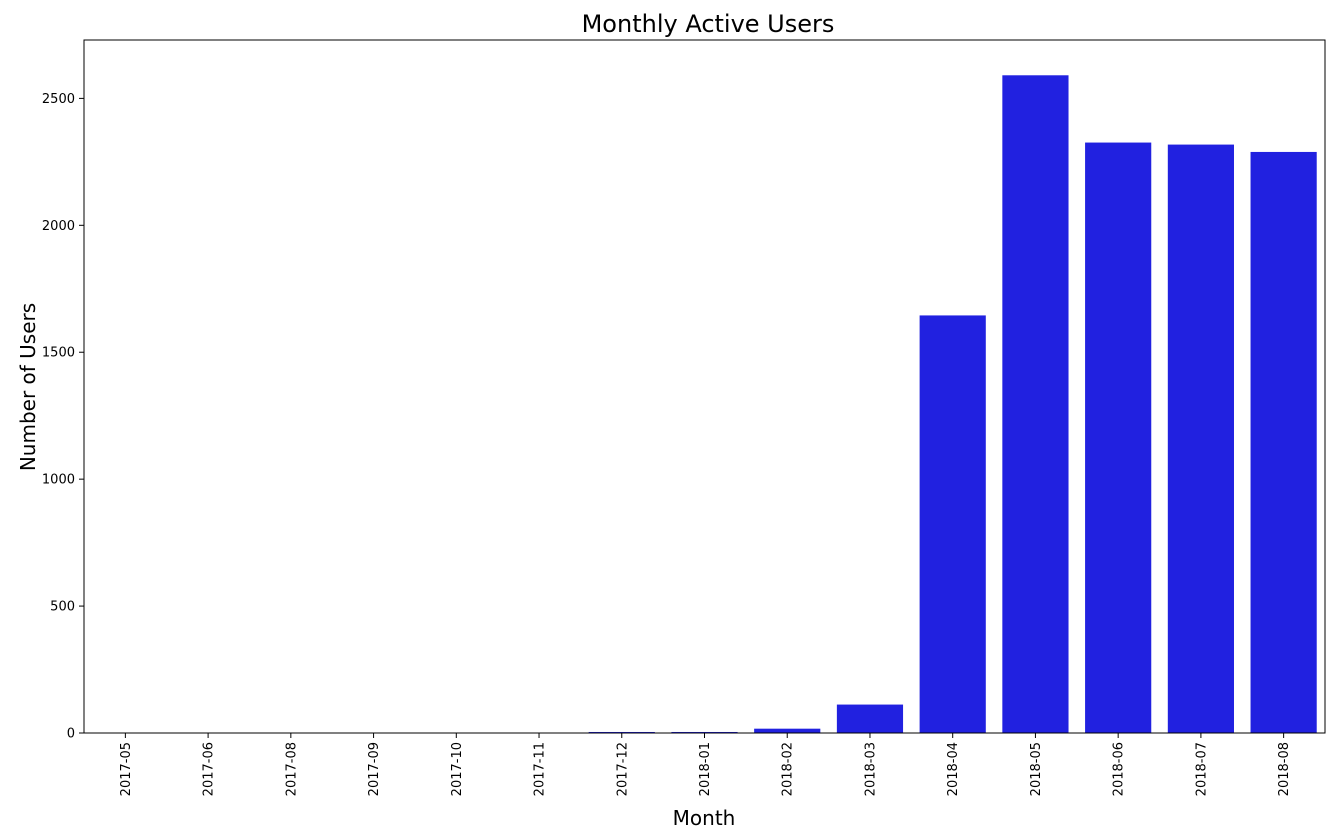 This screenshot has width=1333, height=839. I want to click on x-tick-label: 2018-06, so click(1119, 769).